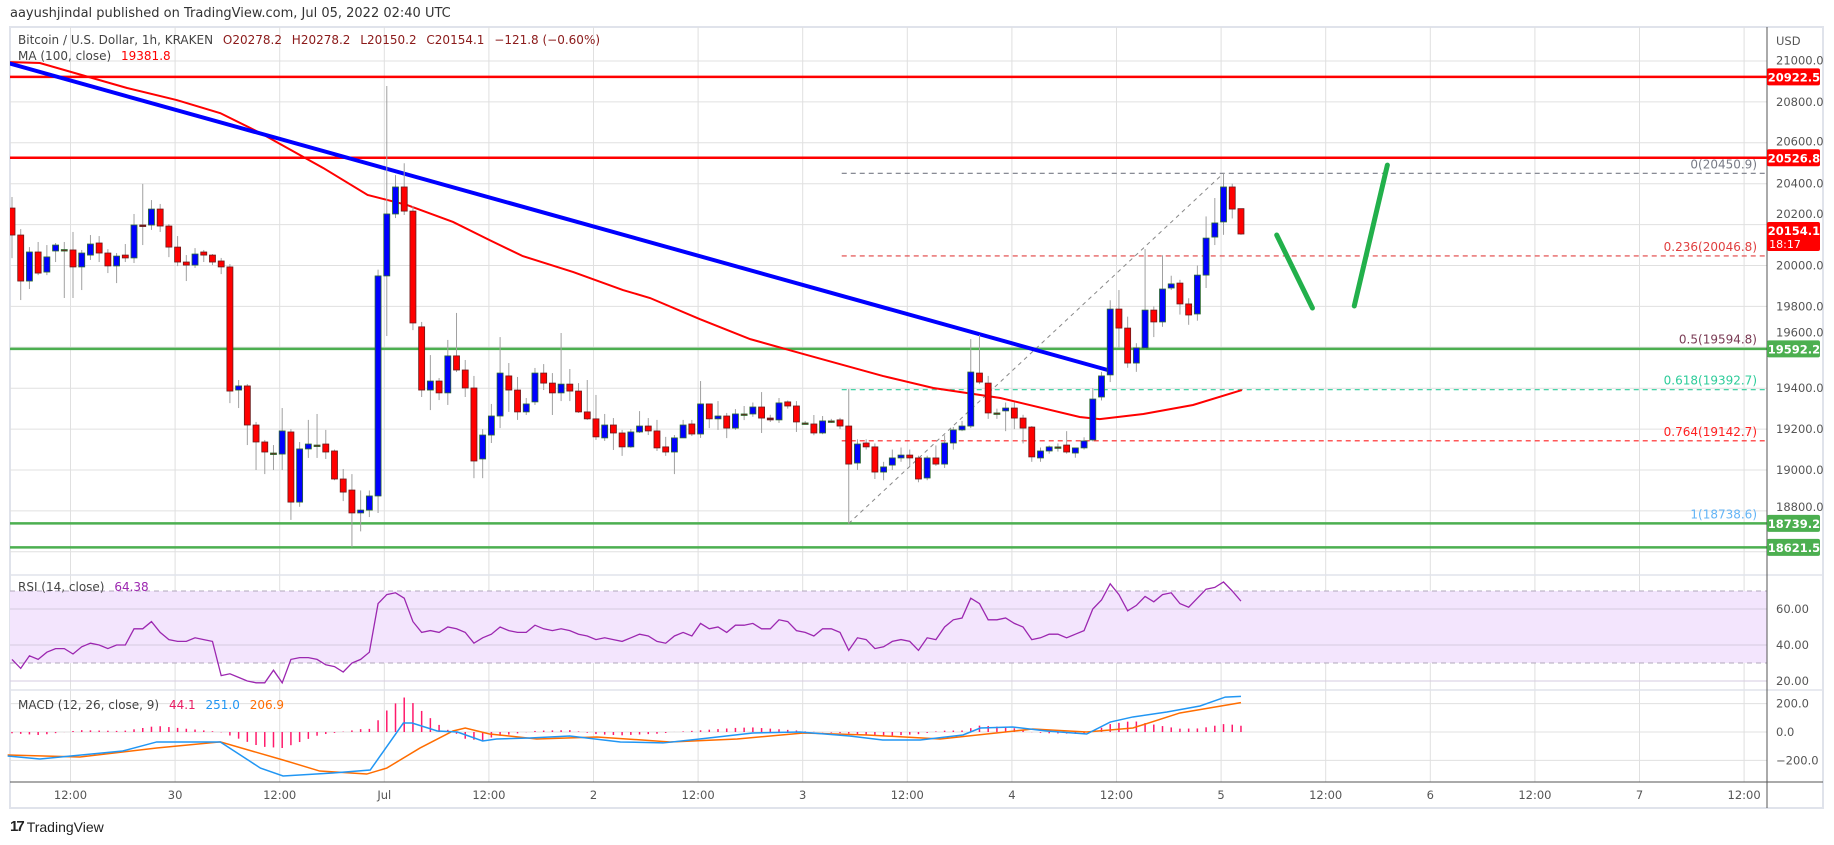 This screenshot has height=845, width=1834. What do you see at coordinates (1370, 235) in the screenshot?
I see `projection-line` at bounding box center [1370, 235].